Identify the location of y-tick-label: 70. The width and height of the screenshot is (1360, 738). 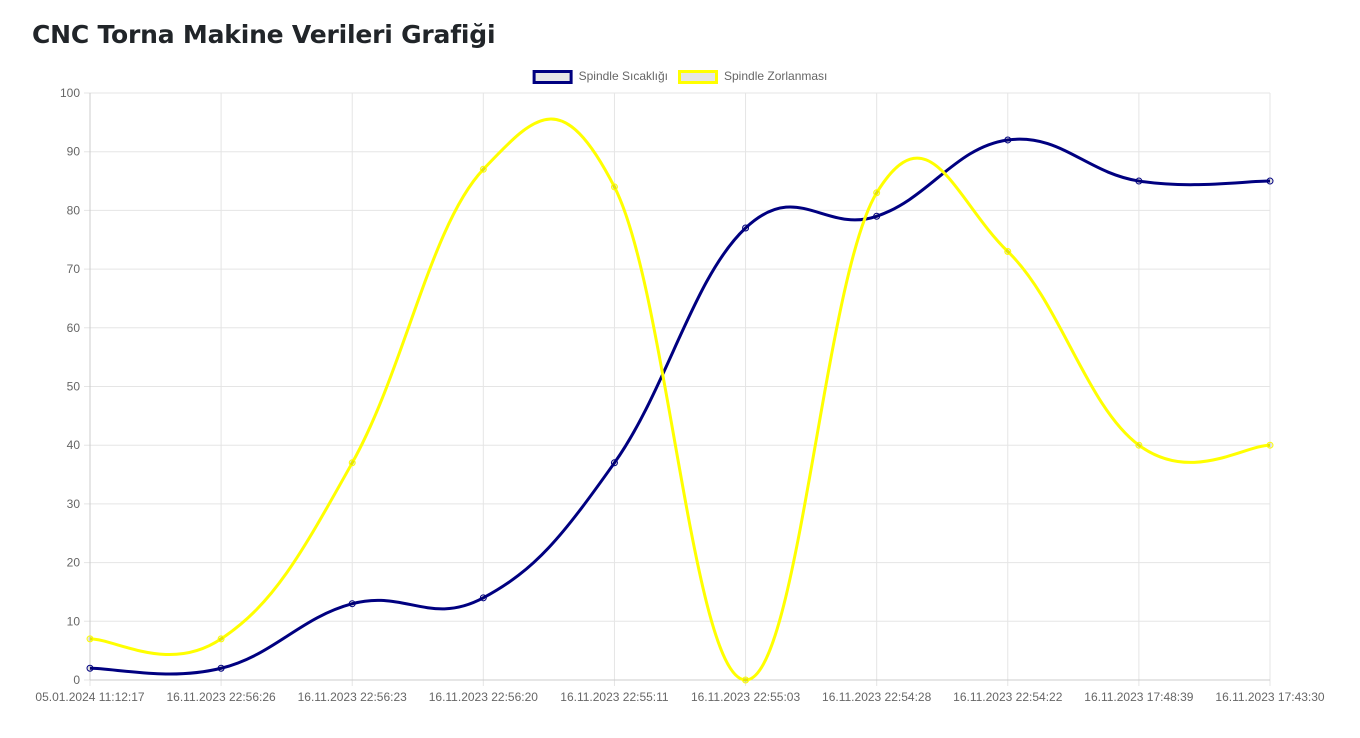
(74, 269).